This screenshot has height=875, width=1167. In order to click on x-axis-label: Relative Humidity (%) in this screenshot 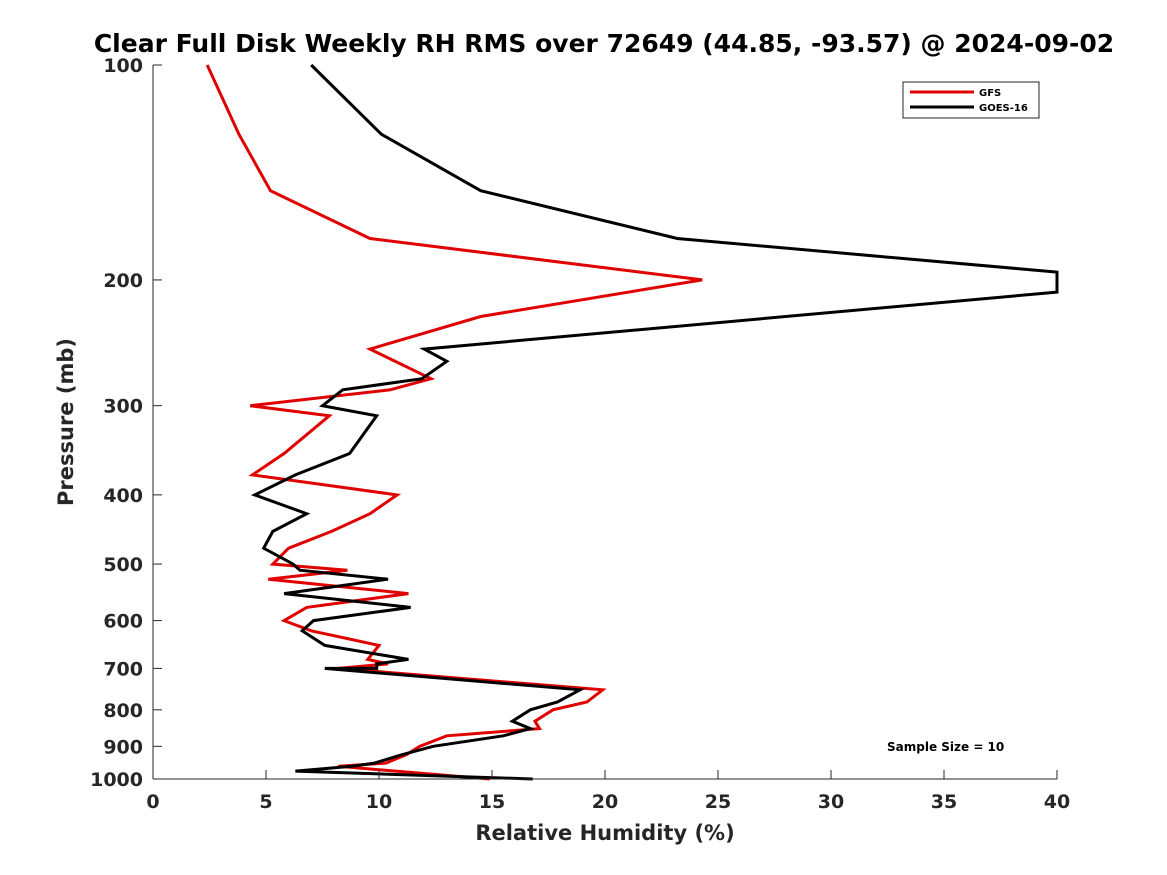, I will do `click(604, 833)`.